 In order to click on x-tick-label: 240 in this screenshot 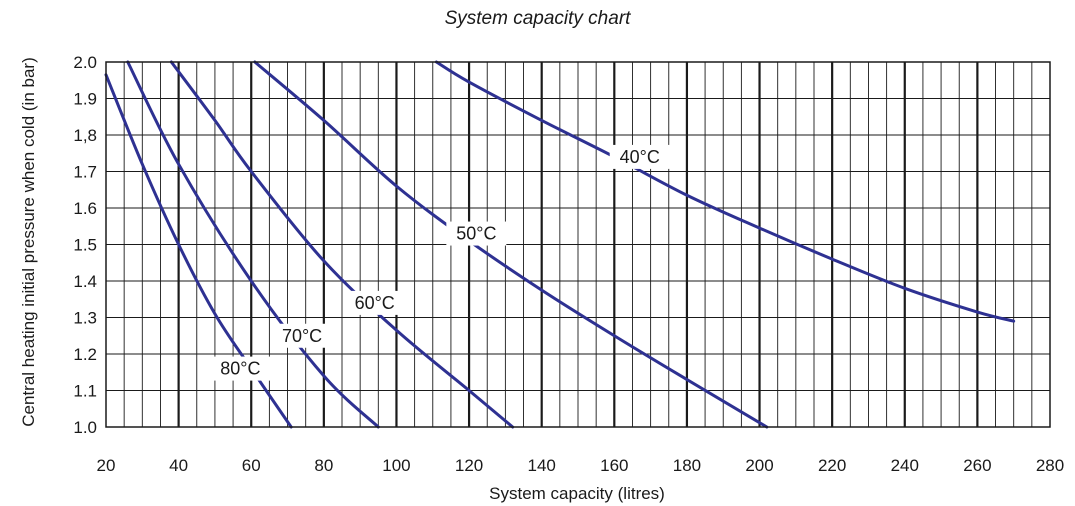, I will do `click(905, 465)`.